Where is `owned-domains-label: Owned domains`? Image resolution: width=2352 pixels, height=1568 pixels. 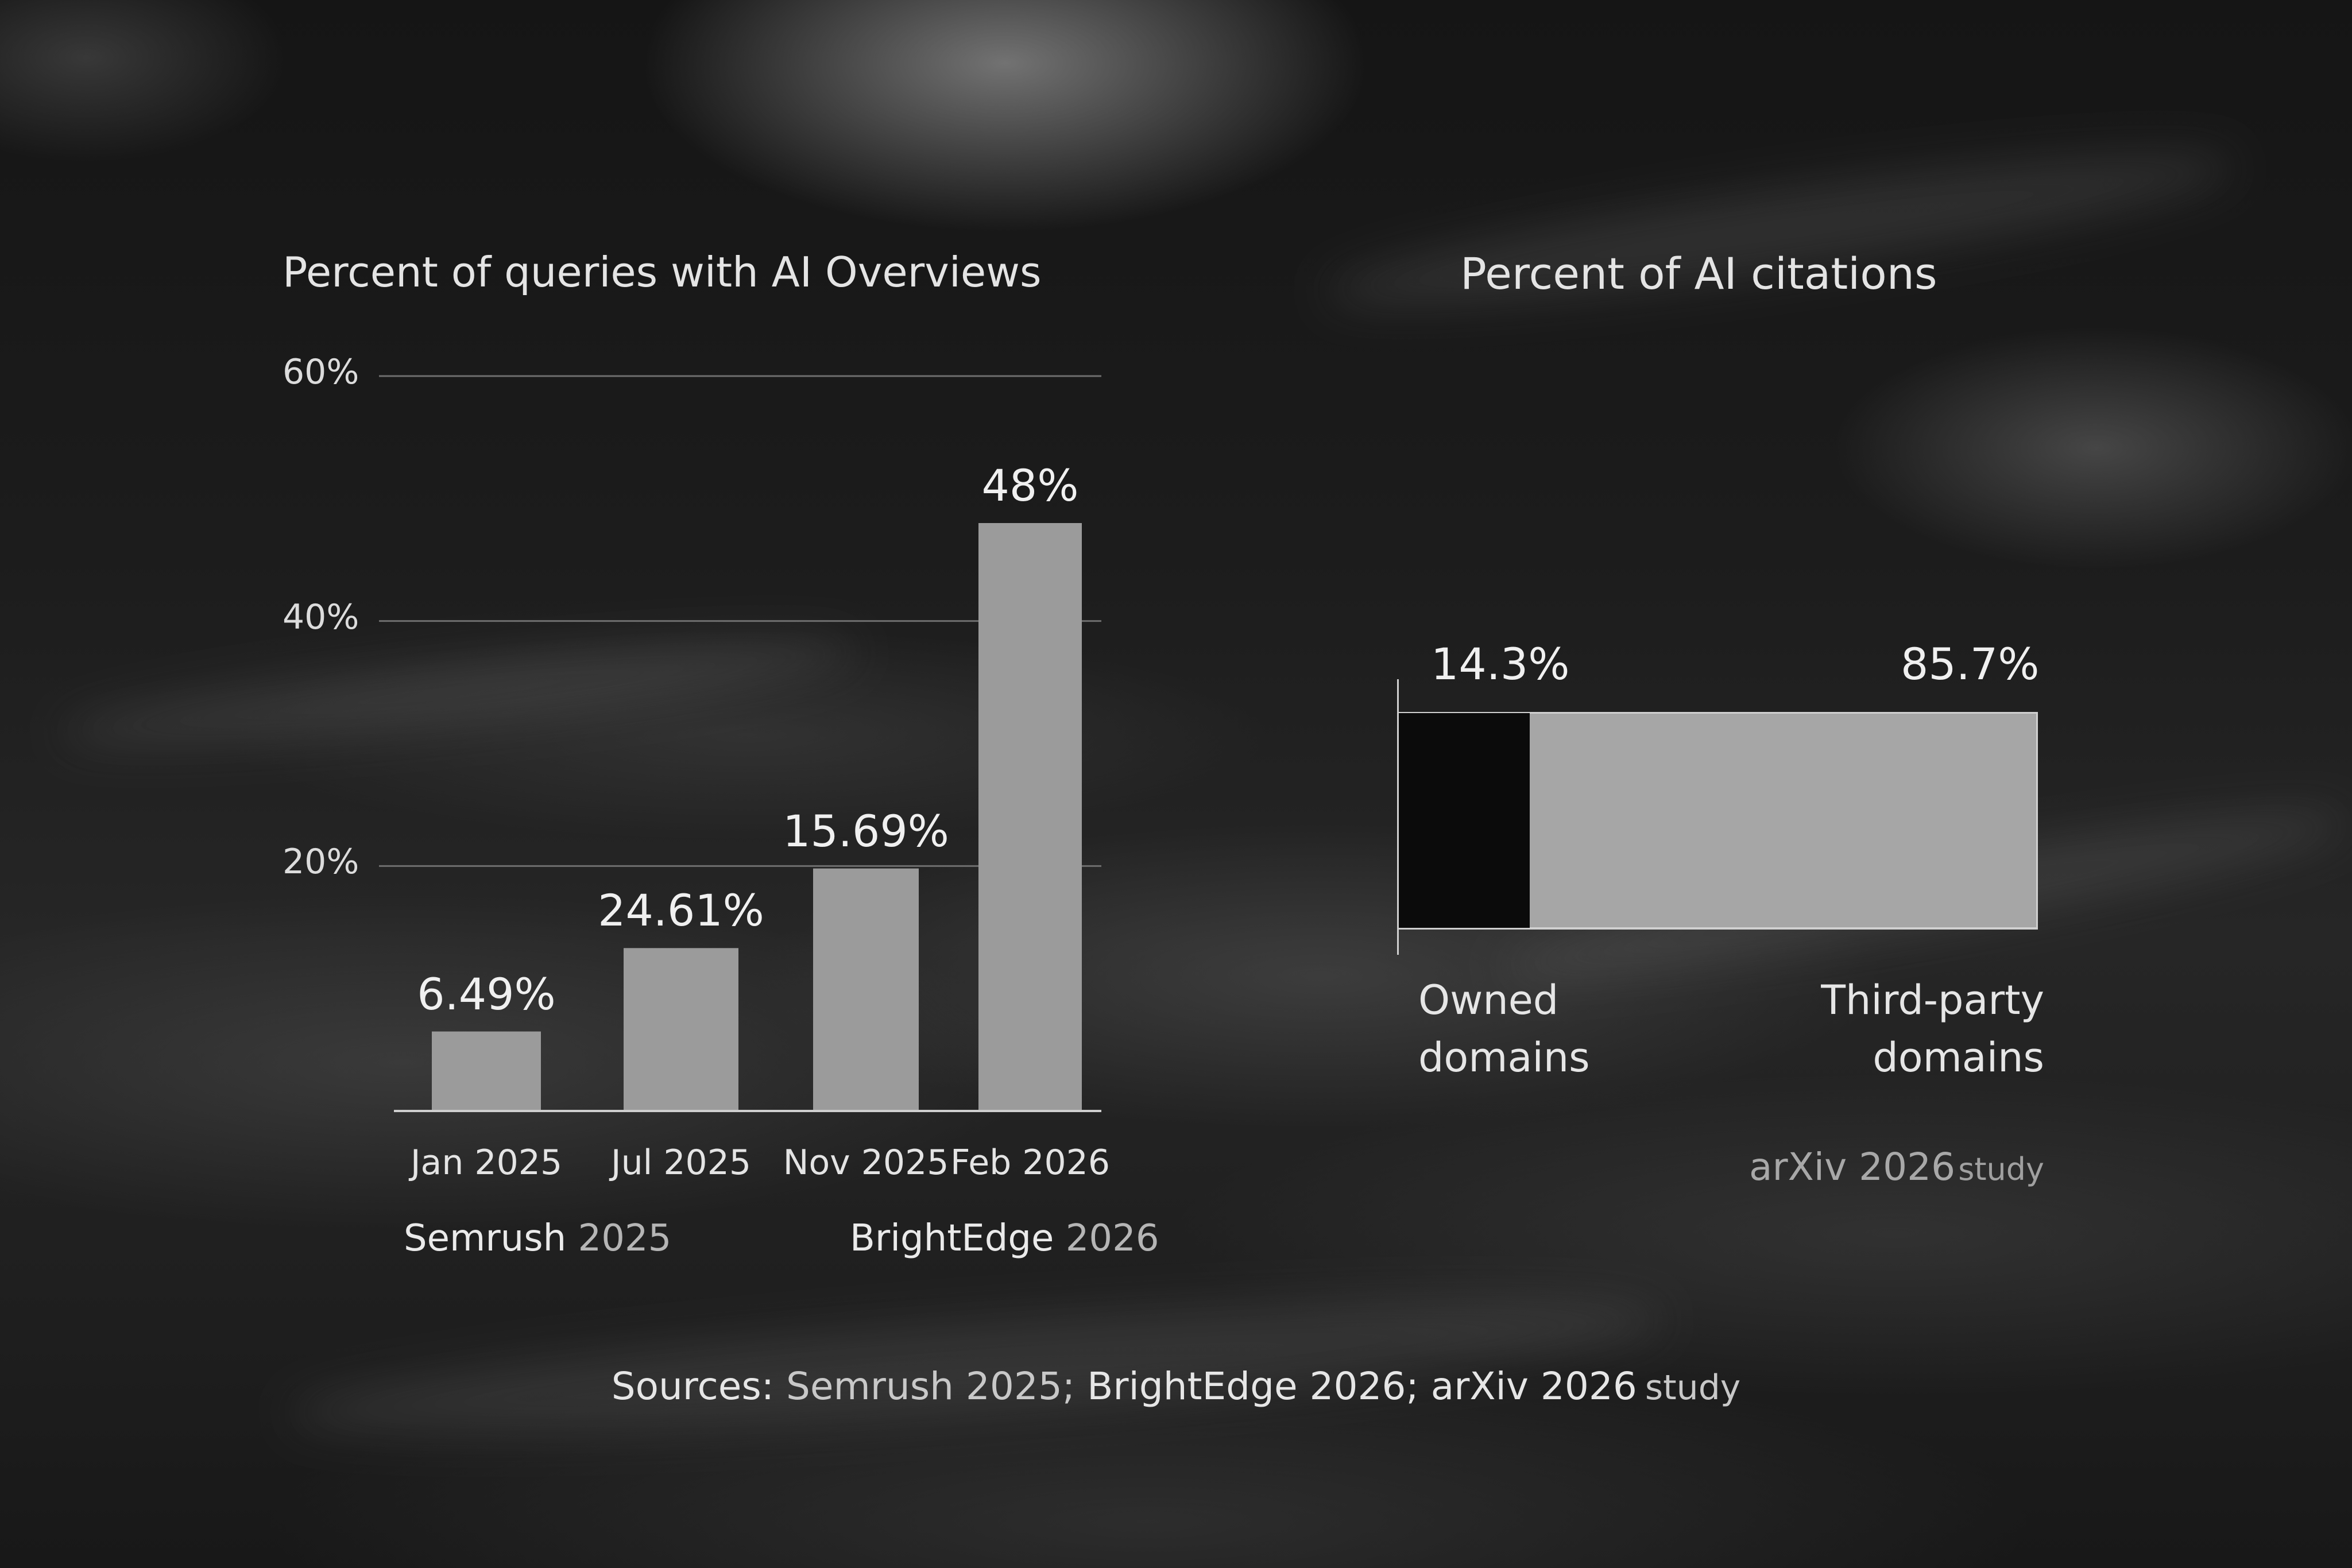
owned-domains-label: Owned domains is located at coordinates (1504, 1028).